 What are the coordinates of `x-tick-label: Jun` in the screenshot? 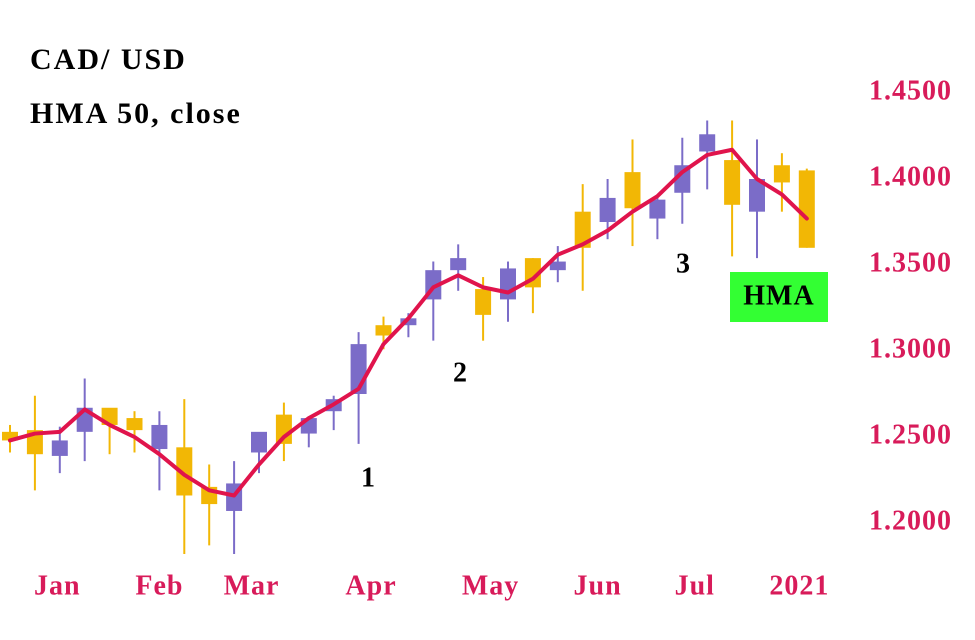 It's located at (598, 585).